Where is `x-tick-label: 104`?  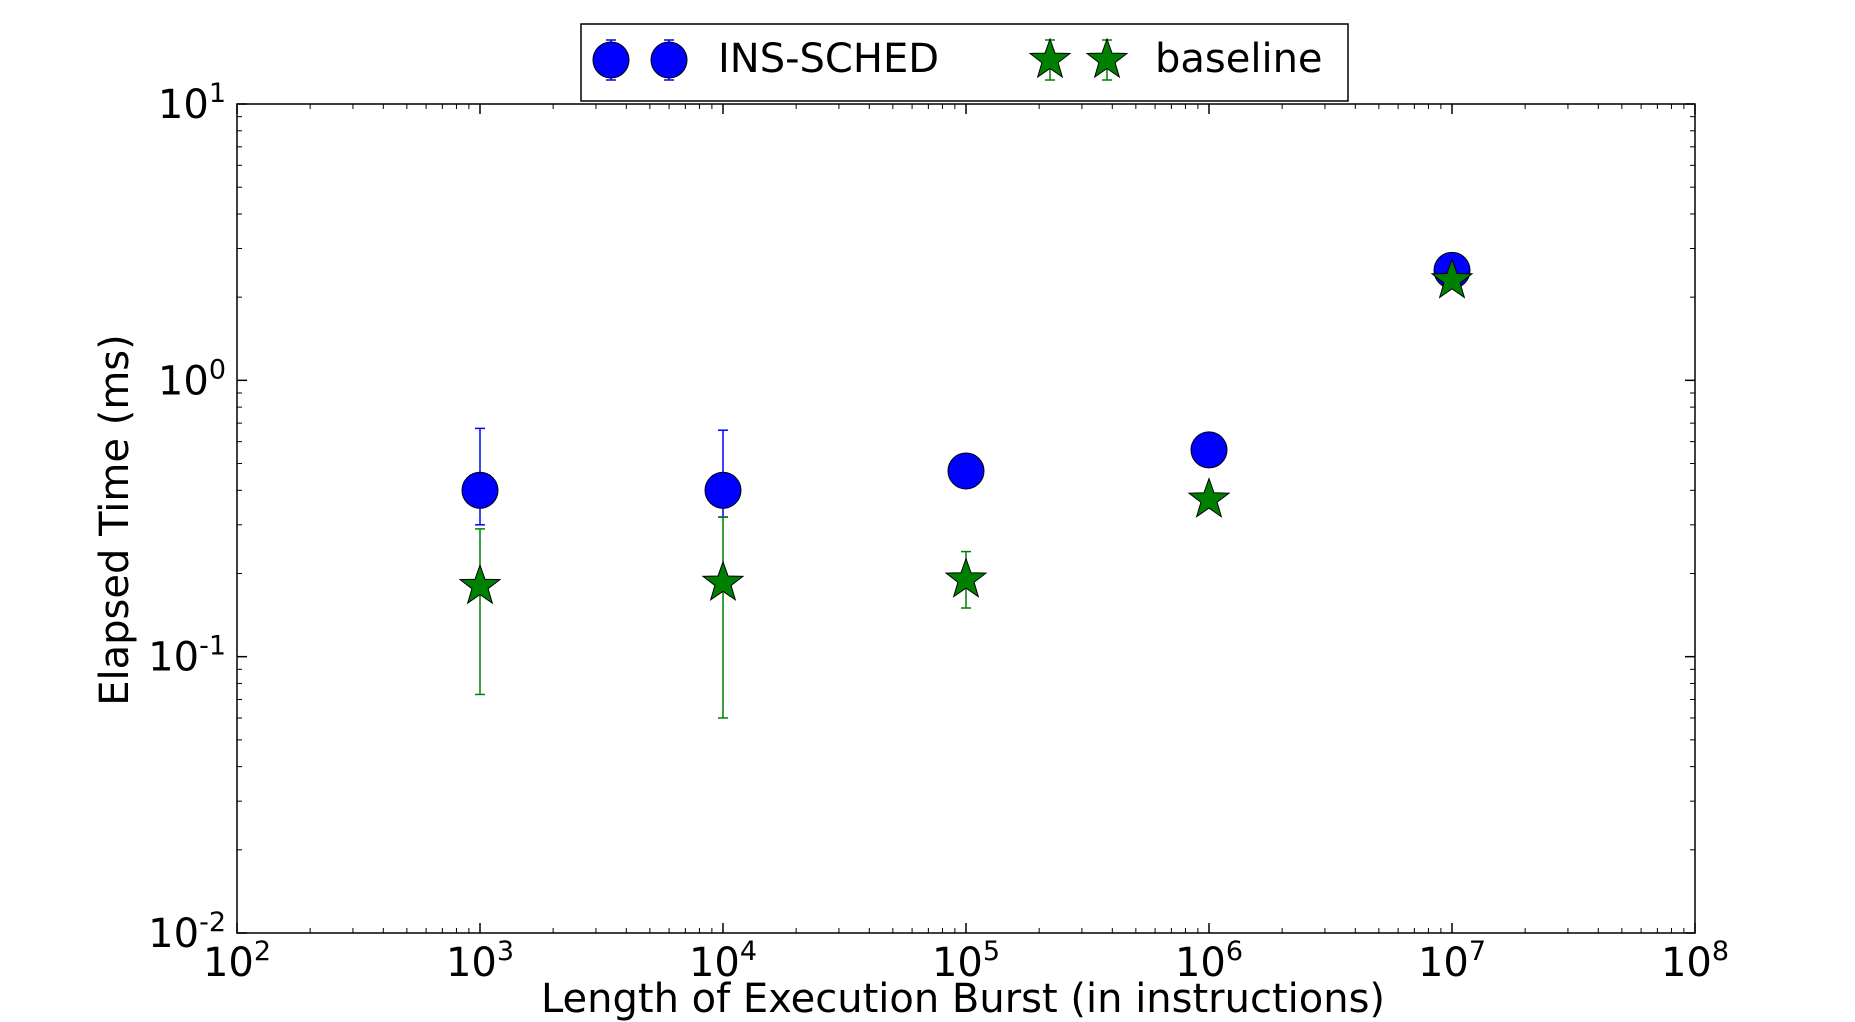 x-tick-label: 104 is located at coordinates (723, 961).